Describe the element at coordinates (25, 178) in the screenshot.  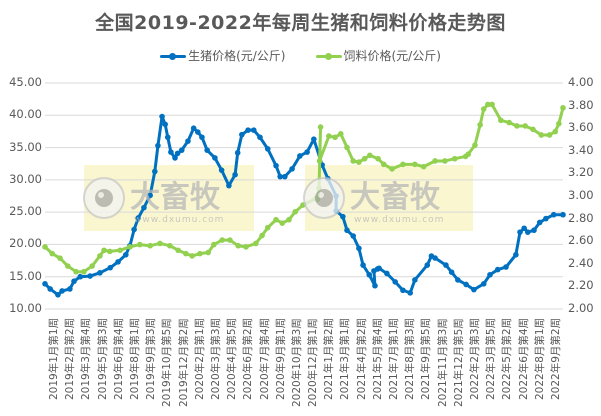
I see `y-left-tick-label: 30.00` at that location.